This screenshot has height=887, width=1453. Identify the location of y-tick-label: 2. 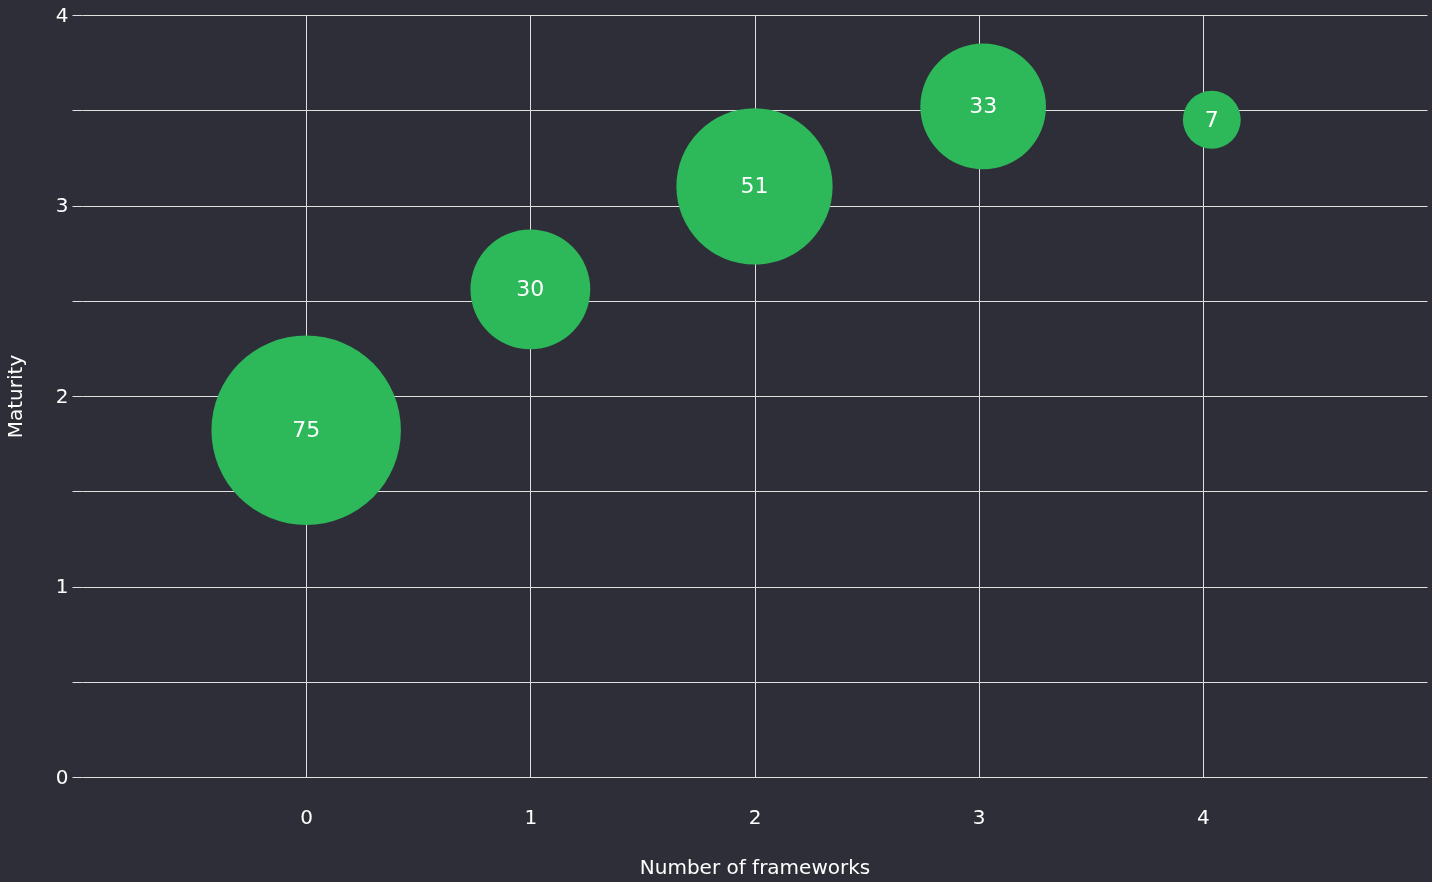
(62, 395).